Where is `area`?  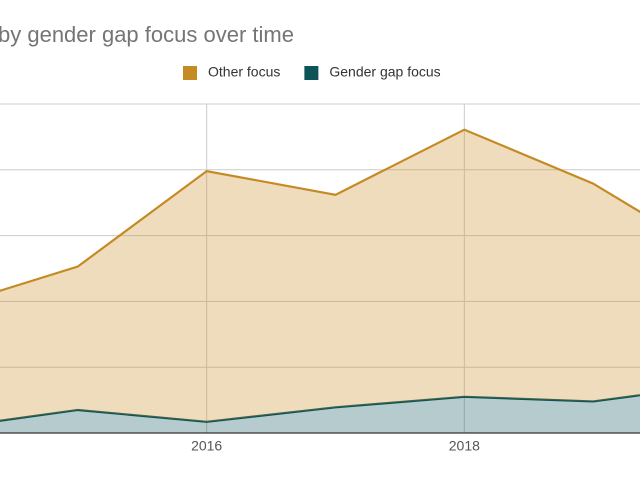 area is located at coordinates (320, 414).